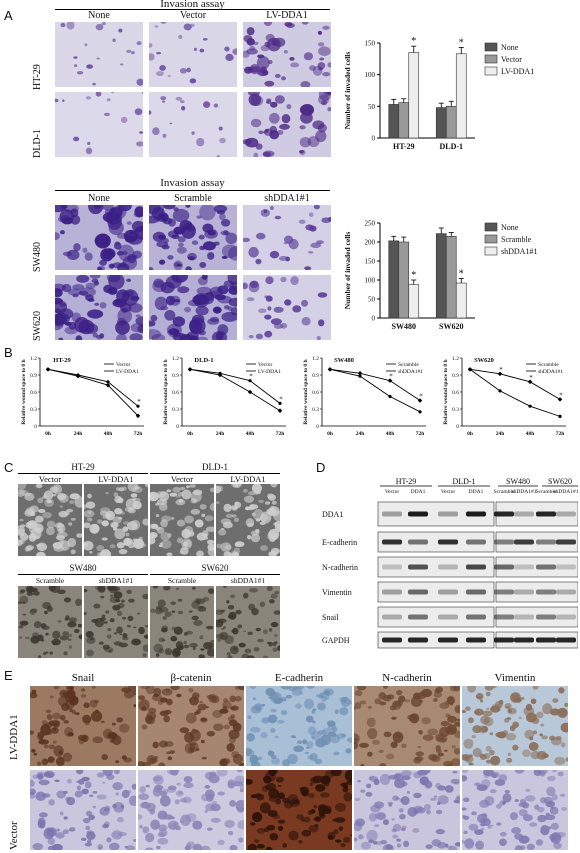 This screenshot has height=853, width=580. I want to click on y-tick-label: 1.2, so click(455, 359).